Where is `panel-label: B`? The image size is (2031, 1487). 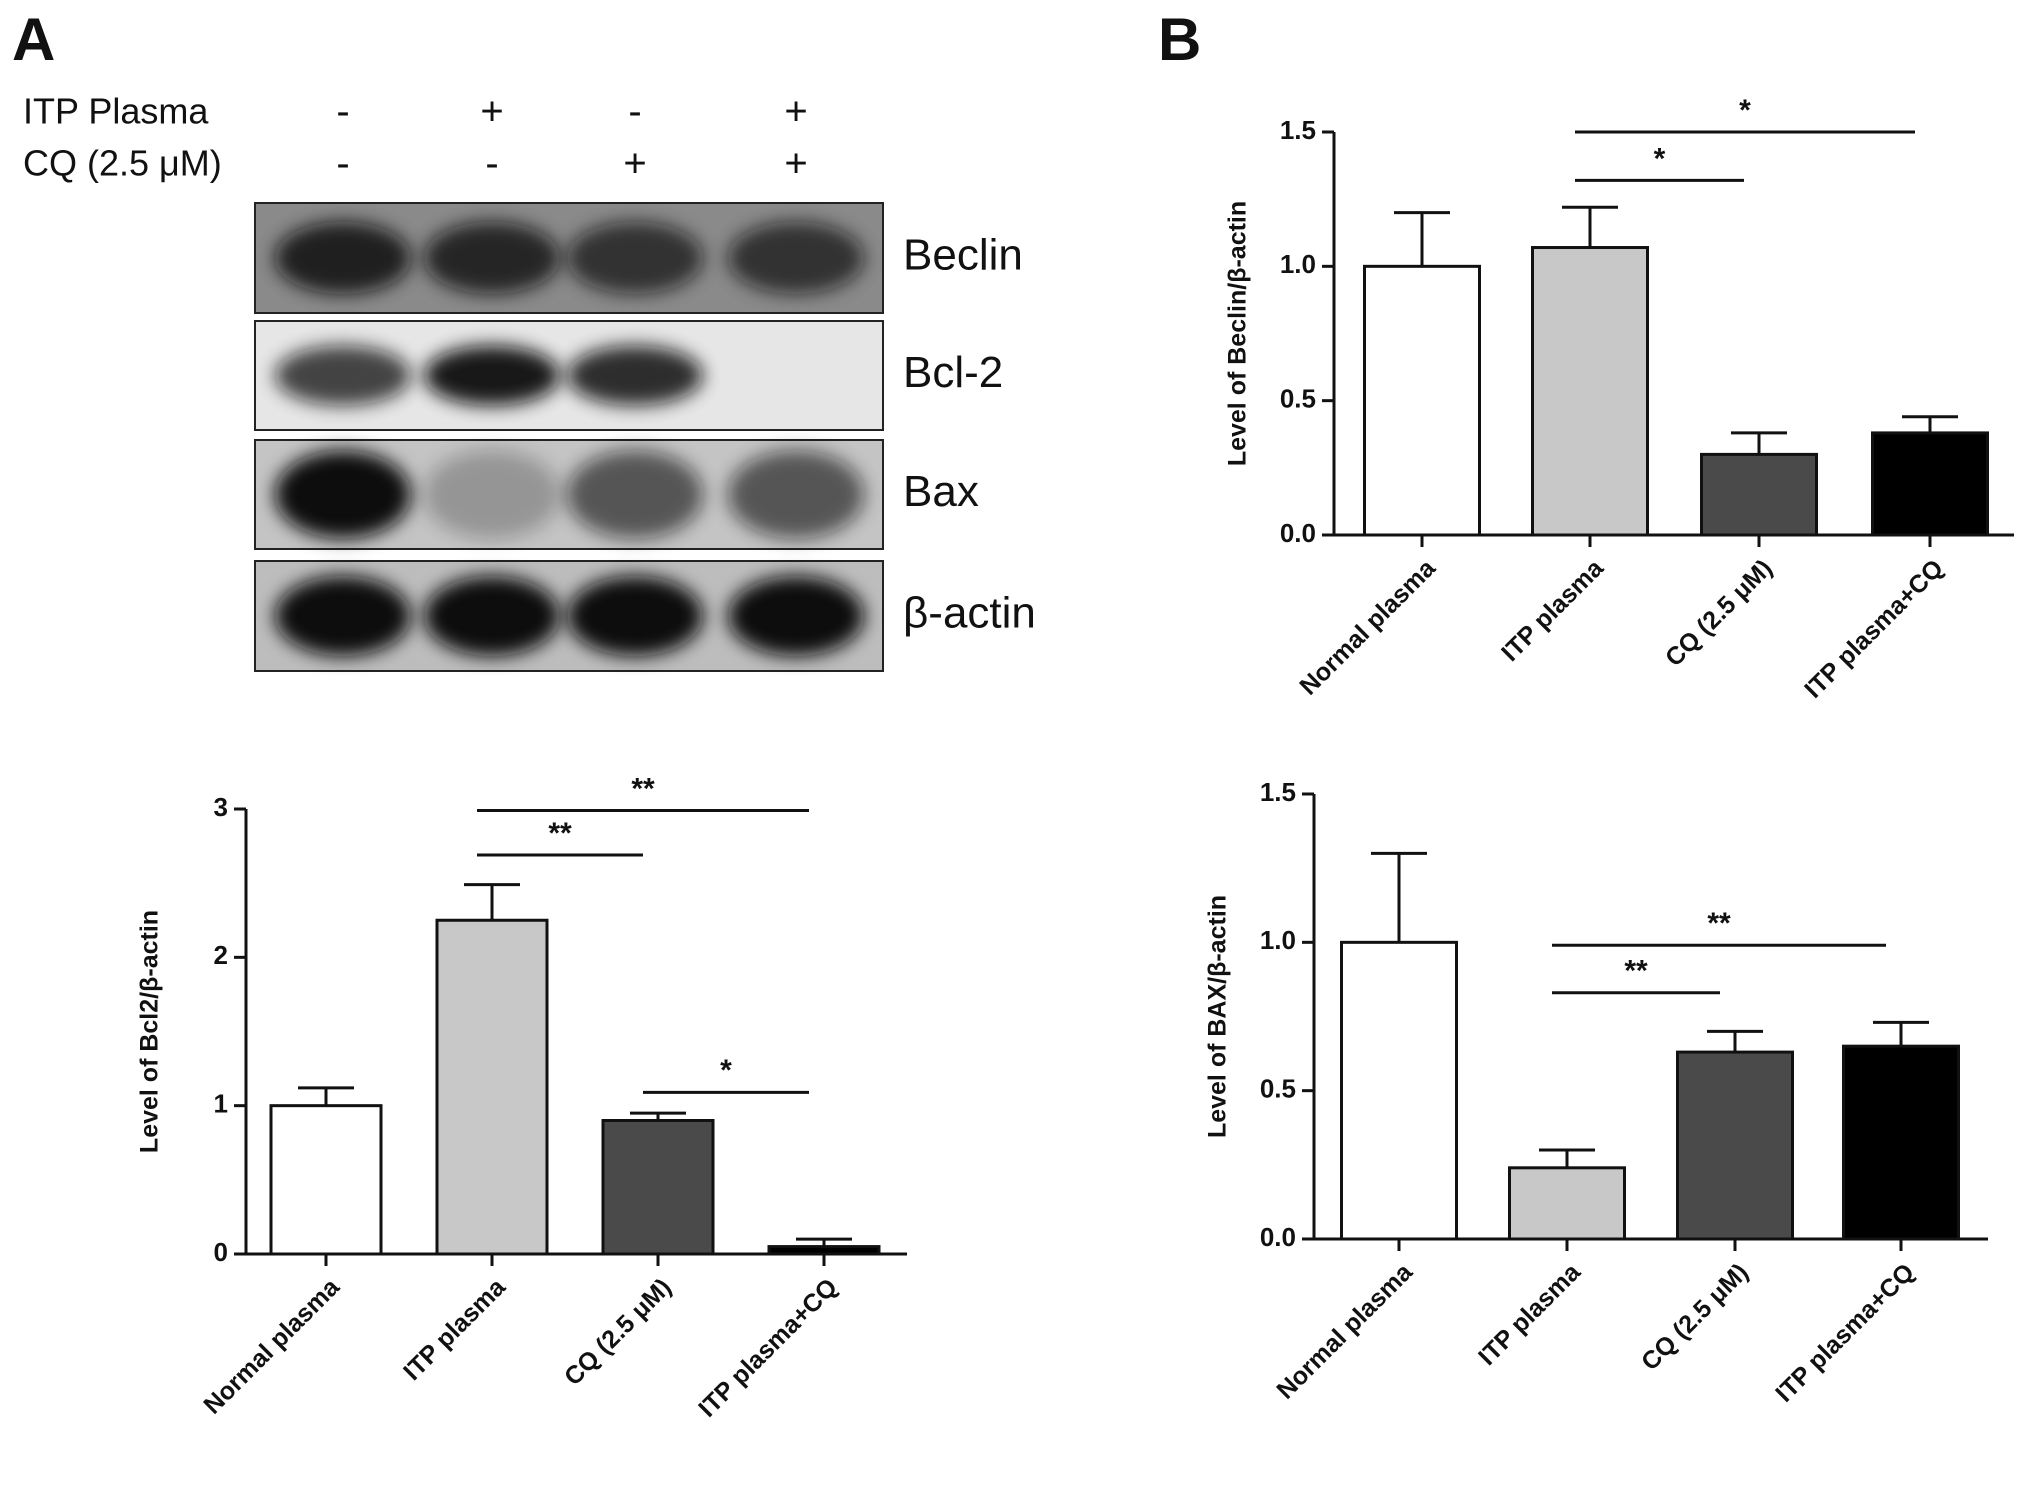 panel-label: B is located at coordinates (1179, 39).